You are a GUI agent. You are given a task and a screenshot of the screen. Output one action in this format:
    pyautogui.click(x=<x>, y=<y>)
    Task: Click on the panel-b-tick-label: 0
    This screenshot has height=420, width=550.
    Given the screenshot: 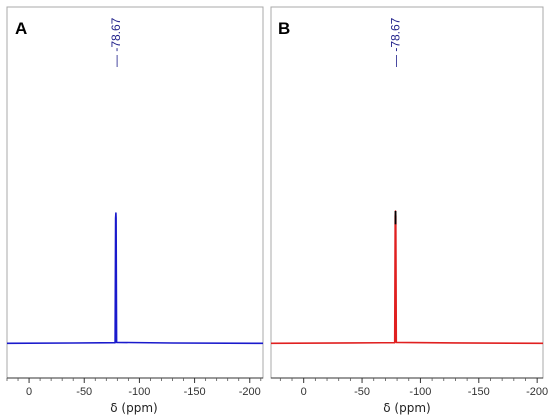 What is the action you would take?
    pyautogui.click(x=304, y=392)
    